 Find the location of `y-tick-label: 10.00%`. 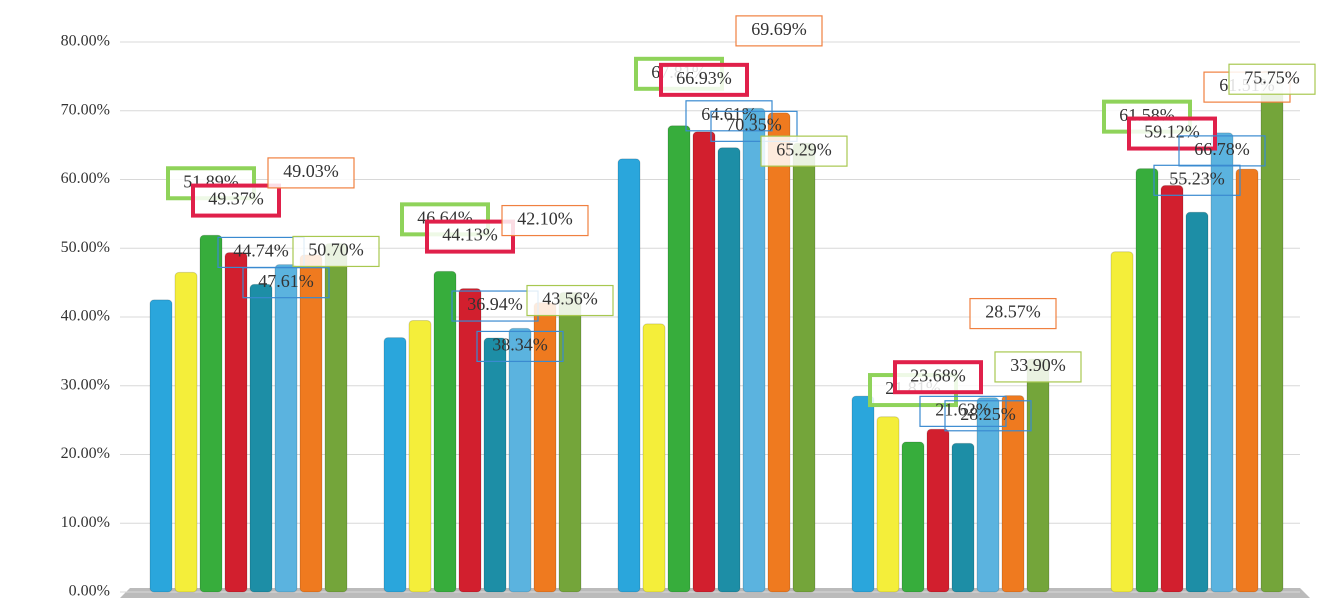

y-tick-label: 10.00% is located at coordinates (85, 522).